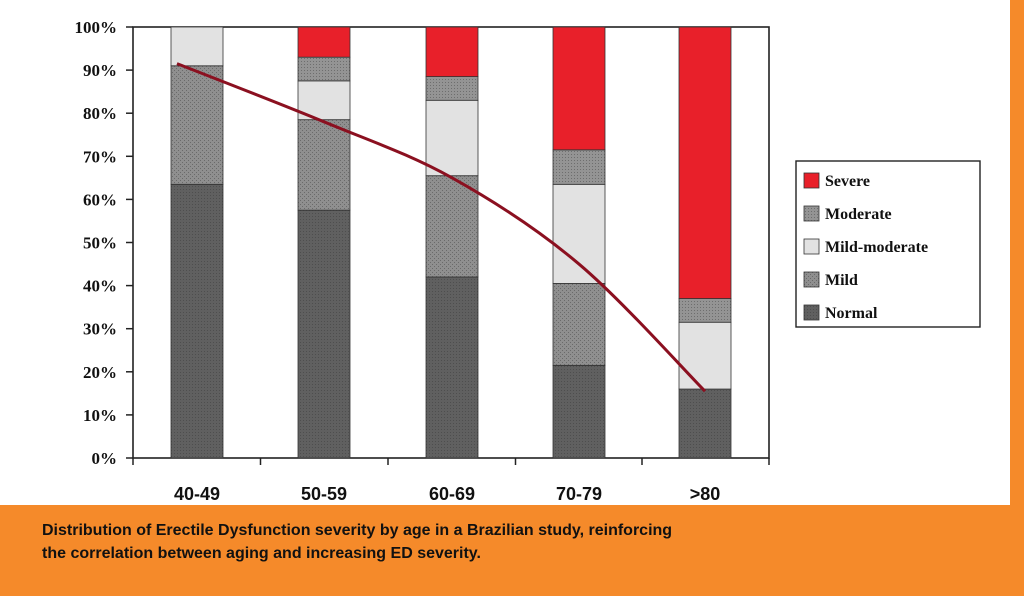  What do you see at coordinates (705, 494) in the screenshot?
I see `x-tick-label: >80` at bounding box center [705, 494].